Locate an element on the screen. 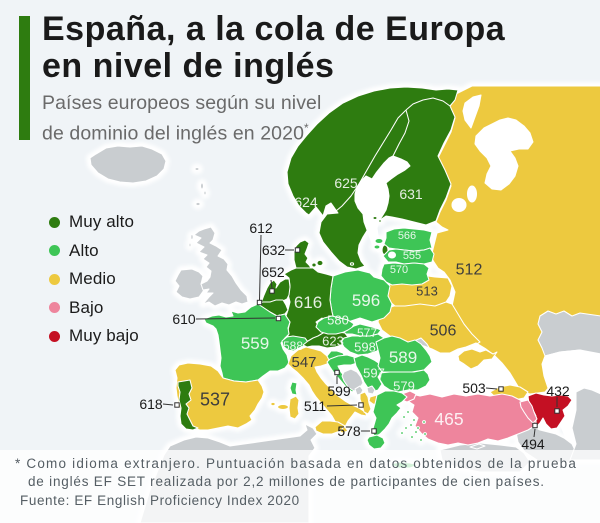 This screenshot has width=600, height=523. svg-text: 547 is located at coordinates (303, 362).